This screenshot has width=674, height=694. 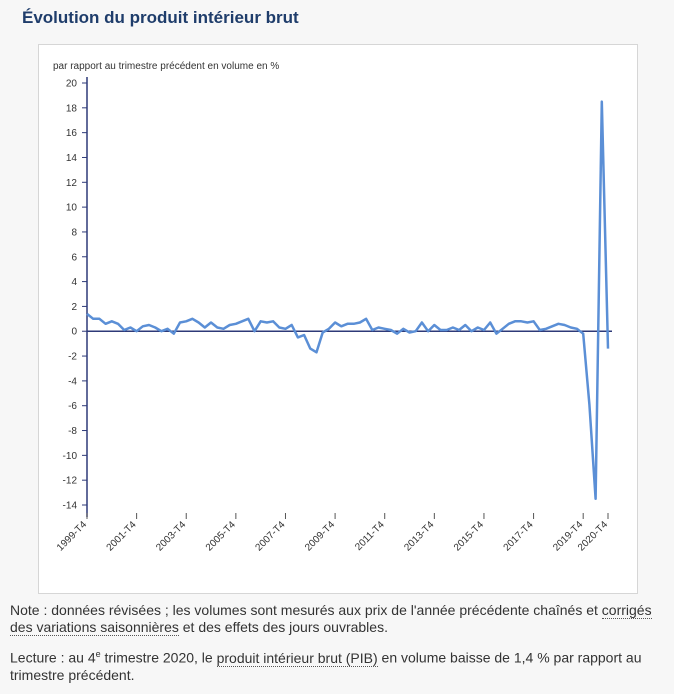 I want to click on y-tick-label: -2, so click(x=72, y=357).